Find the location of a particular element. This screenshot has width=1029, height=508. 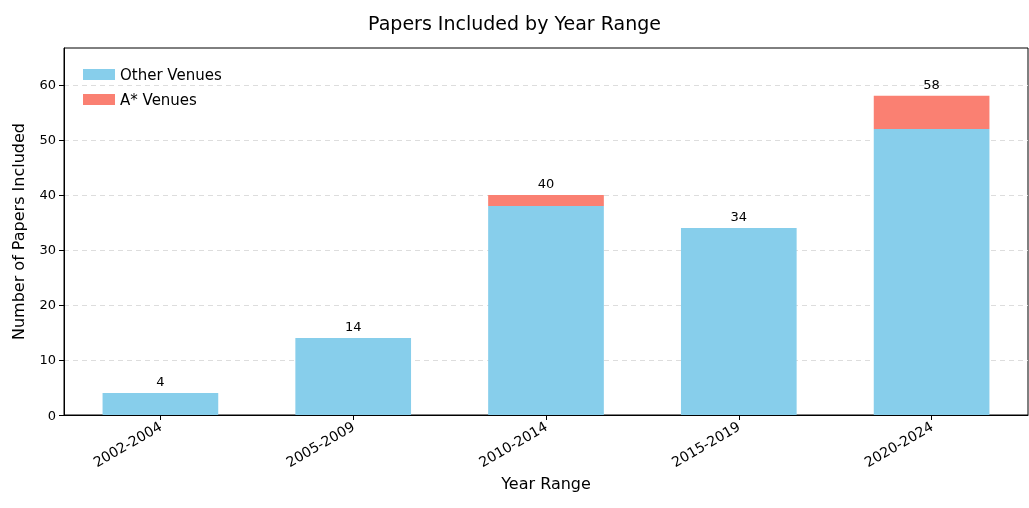

chart-title: Papers Included by Year Range is located at coordinates (514, 22).